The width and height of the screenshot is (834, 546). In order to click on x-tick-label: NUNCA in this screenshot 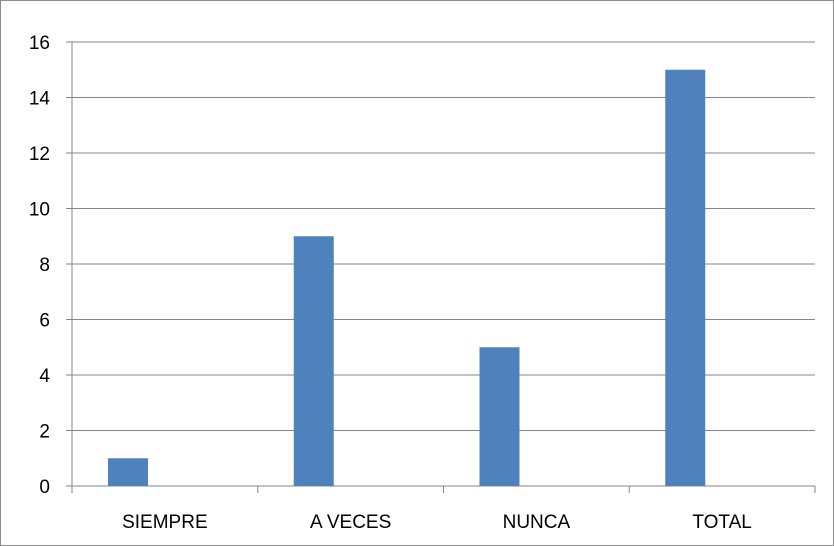, I will do `click(537, 522)`.